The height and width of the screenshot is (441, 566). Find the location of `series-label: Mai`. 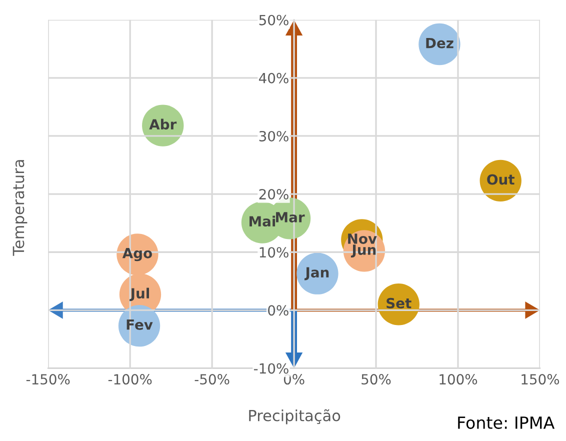

series-label: Mai is located at coordinates (263, 221).